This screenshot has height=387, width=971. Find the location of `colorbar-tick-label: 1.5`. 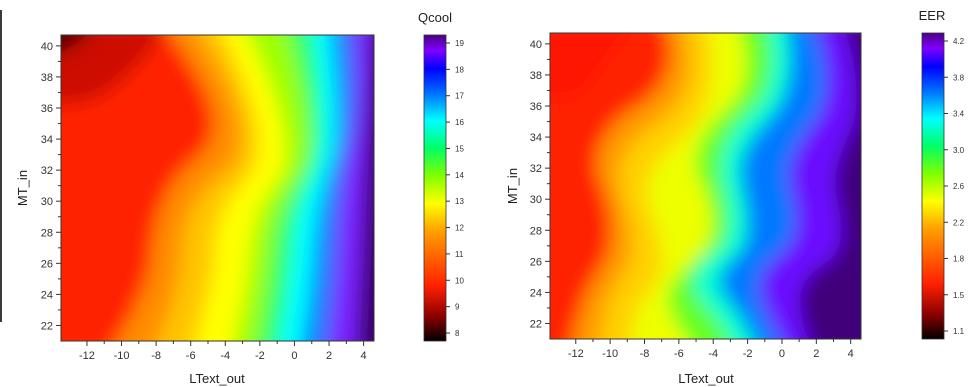

colorbar-tick-label: 1.5 is located at coordinates (959, 295).